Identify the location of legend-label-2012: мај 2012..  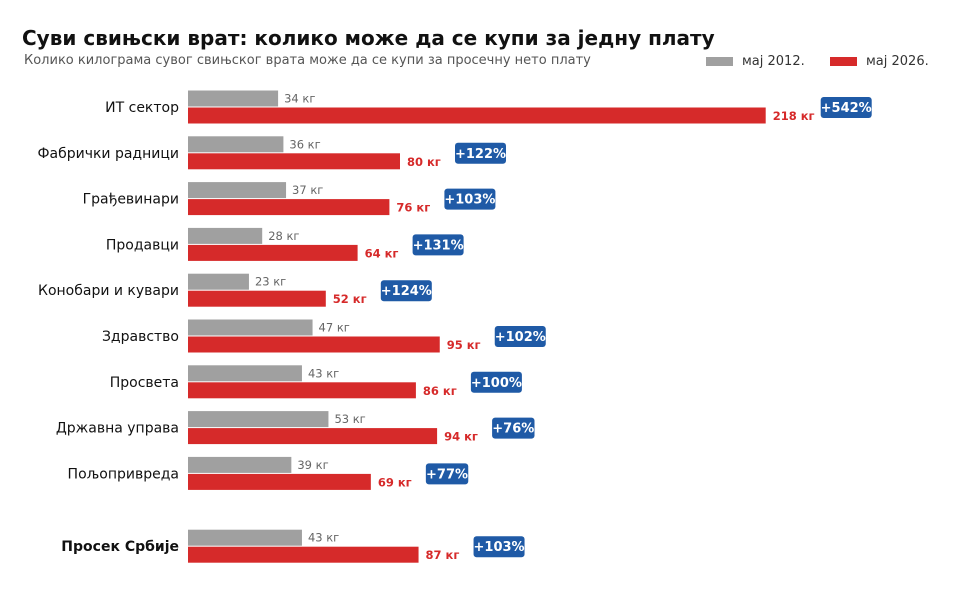
(773, 61).